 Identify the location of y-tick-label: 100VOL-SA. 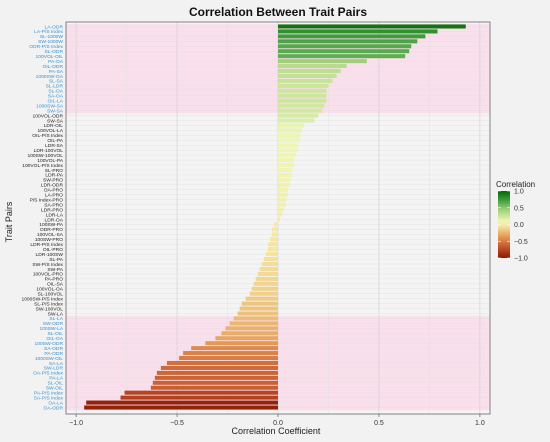
(50, 235).